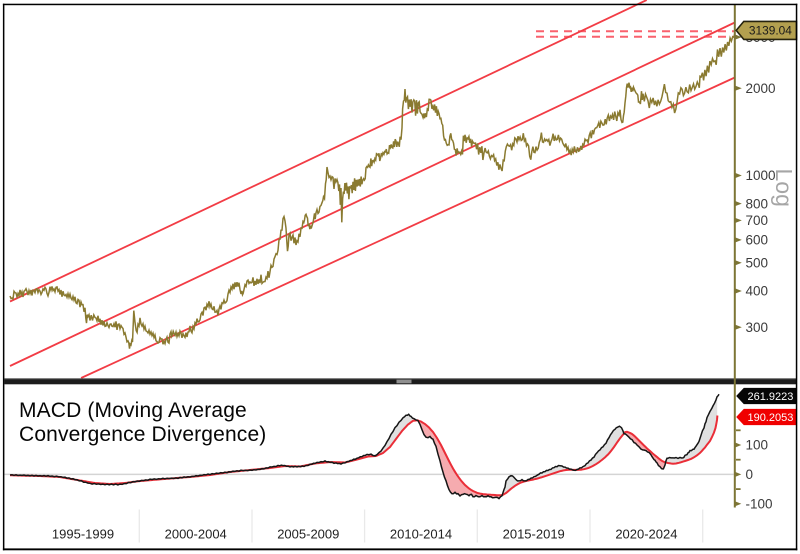  Describe the element at coordinates (761, 88) in the screenshot. I see `svg-text: 2000` at that location.